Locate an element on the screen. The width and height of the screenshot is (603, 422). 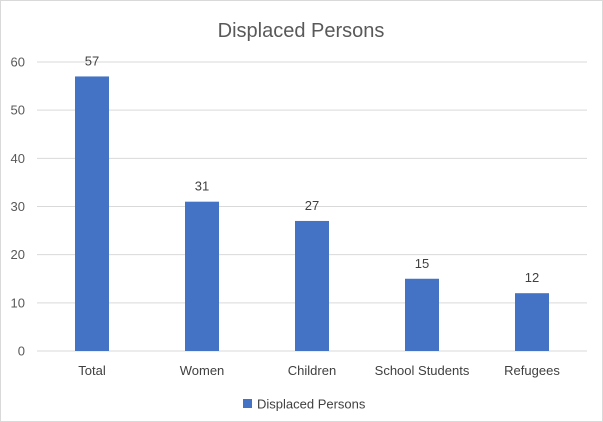
data-label: 12 is located at coordinates (532, 277).